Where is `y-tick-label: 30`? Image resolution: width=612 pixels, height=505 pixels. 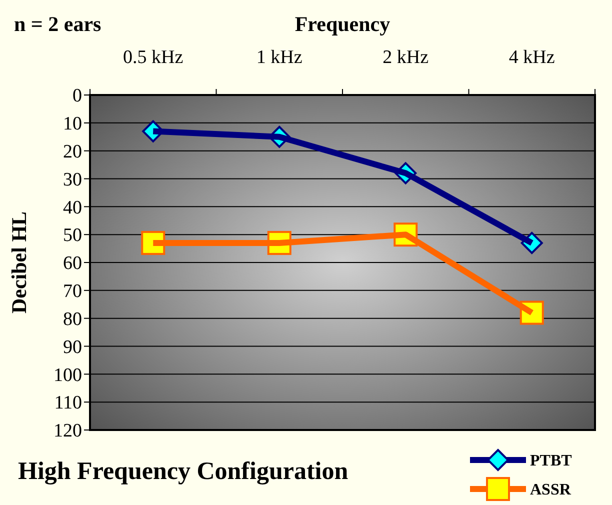 y-tick-label: 30 is located at coordinates (72, 179).